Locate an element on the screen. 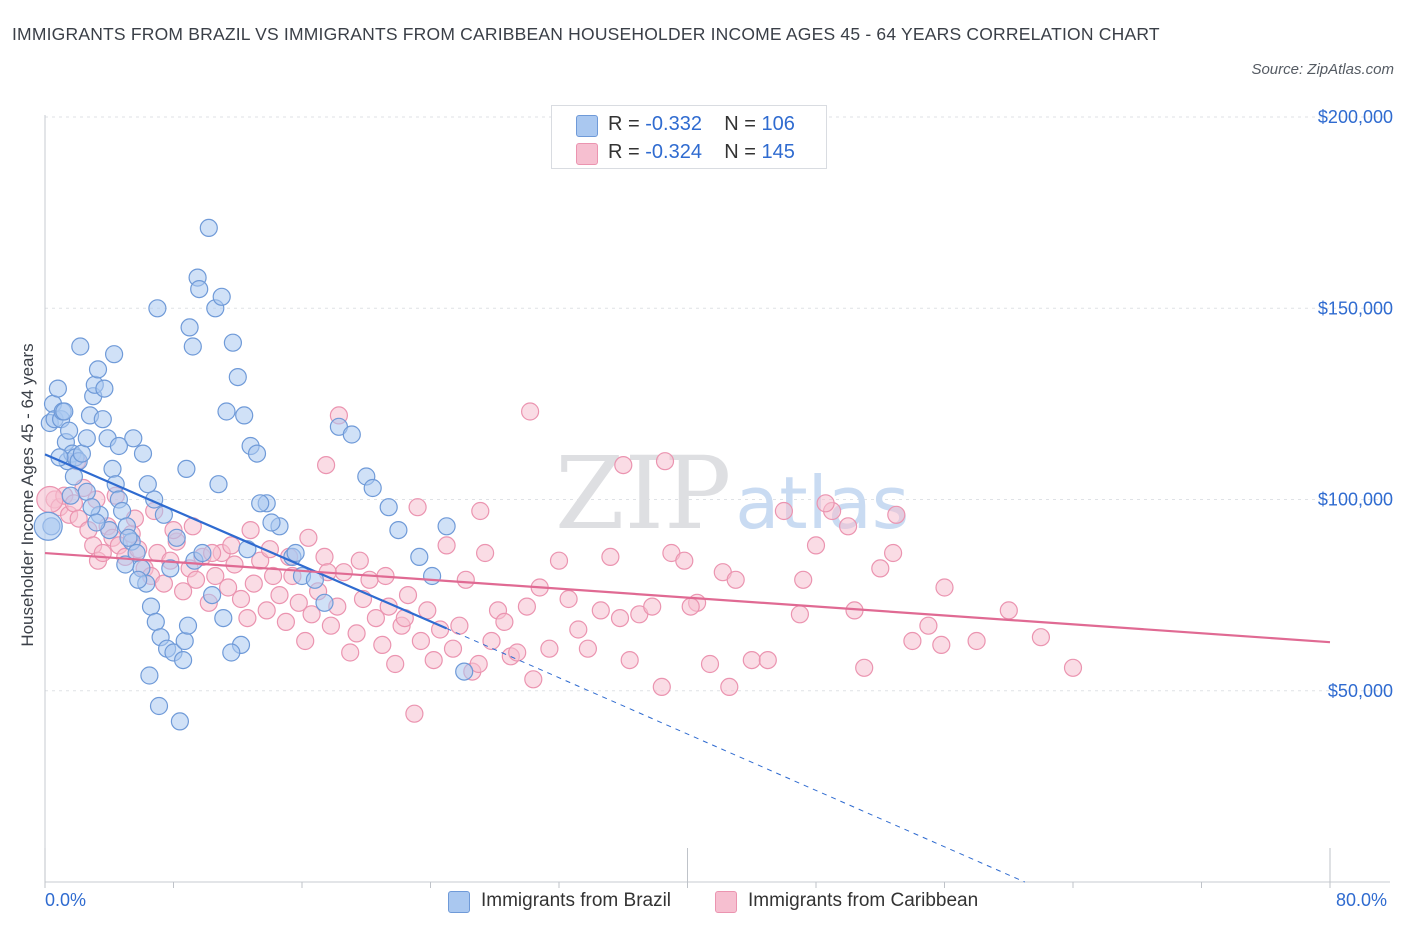 Image resolution: width=1406 pixels, height=930 pixels. y-tick-label: $200,000 is located at coordinates (1355, 117).